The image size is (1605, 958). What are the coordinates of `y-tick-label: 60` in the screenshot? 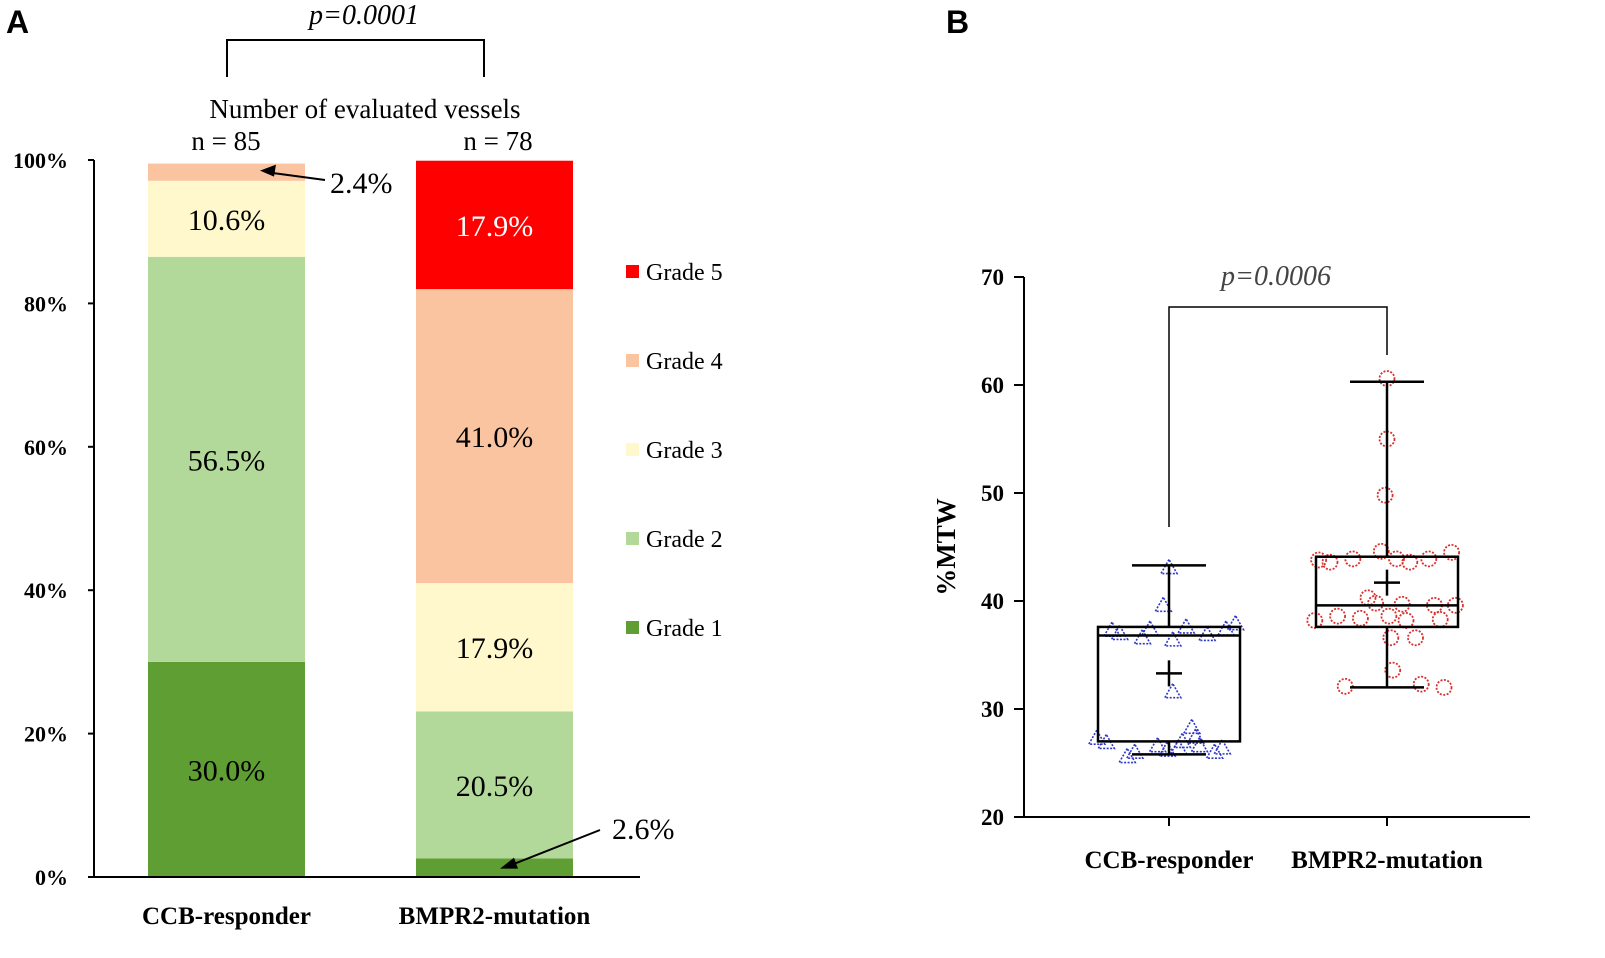 It's located at (992, 385).